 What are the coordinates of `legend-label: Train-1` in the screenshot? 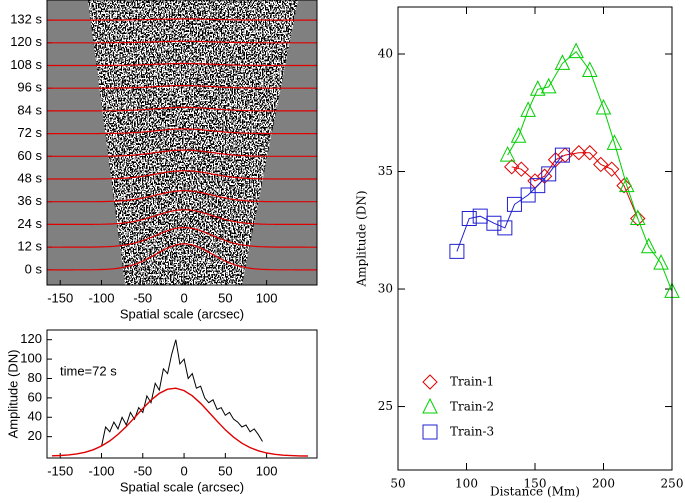 It's located at (472, 382).